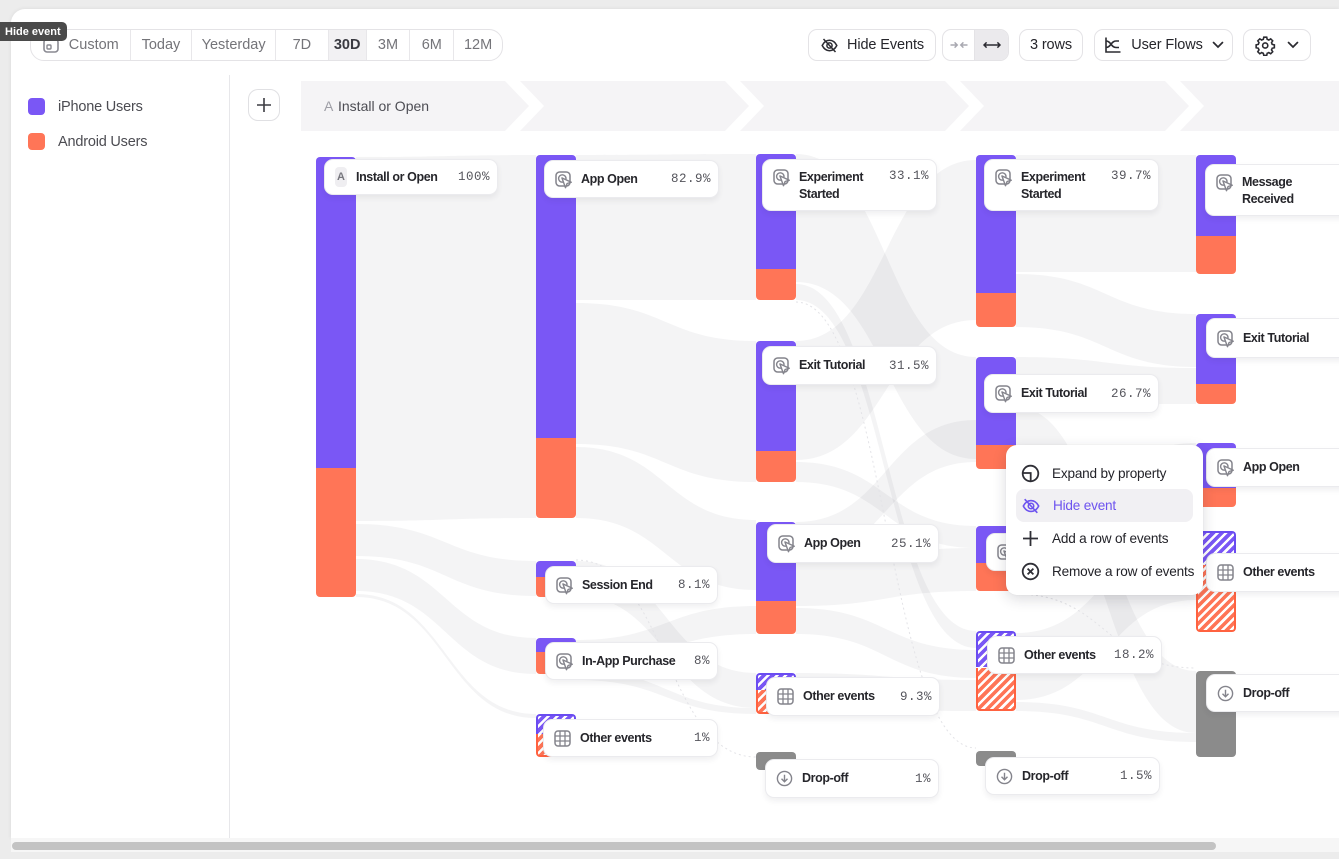 This screenshot has height=859, width=1339. What do you see at coordinates (383, 106) in the screenshot?
I see `svg-text: Install or Open` at bounding box center [383, 106].